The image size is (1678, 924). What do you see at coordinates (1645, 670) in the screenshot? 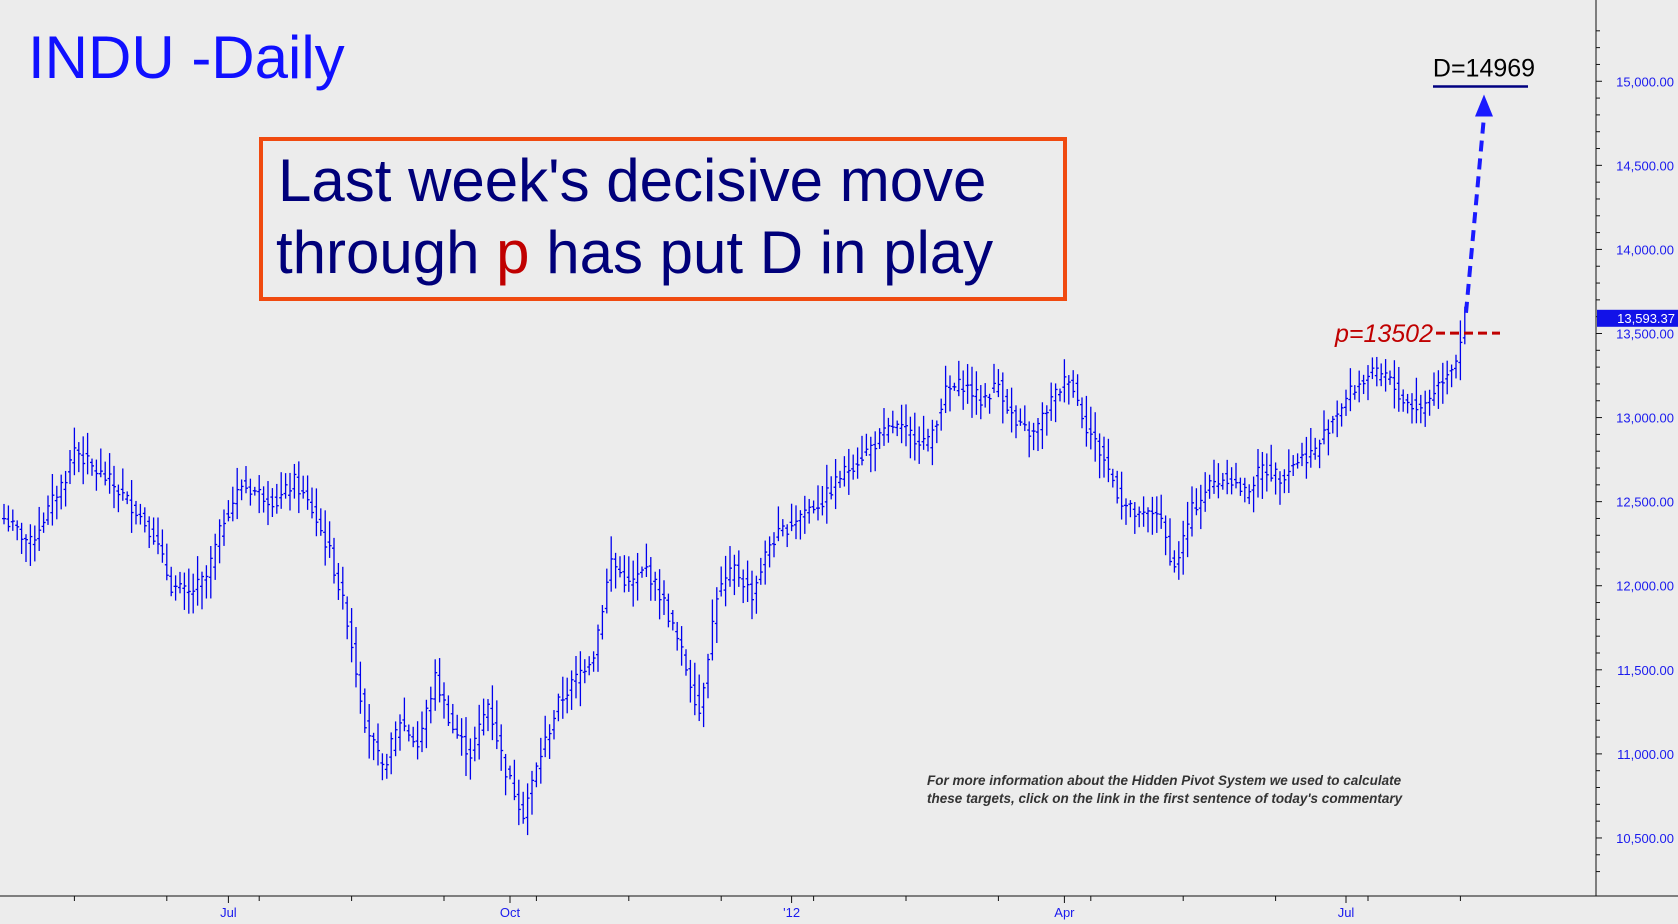
I see `y-tick-label: 11,500.00` at bounding box center [1645, 670].